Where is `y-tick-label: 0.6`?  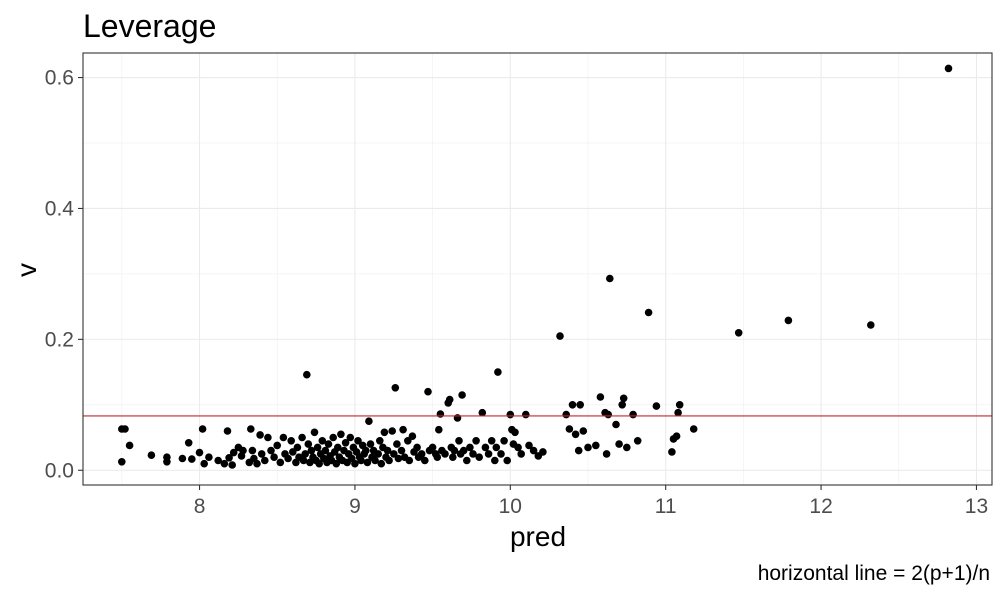 y-tick-label: 0.6 is located at coordinates (59, 78).